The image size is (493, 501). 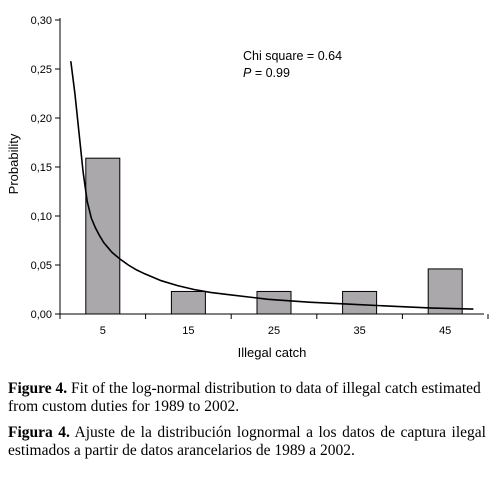 What do you see at coordinates (274, 331) in the screenshot?
I see `x-tick-label: 25` at bounding box center [274, 331].